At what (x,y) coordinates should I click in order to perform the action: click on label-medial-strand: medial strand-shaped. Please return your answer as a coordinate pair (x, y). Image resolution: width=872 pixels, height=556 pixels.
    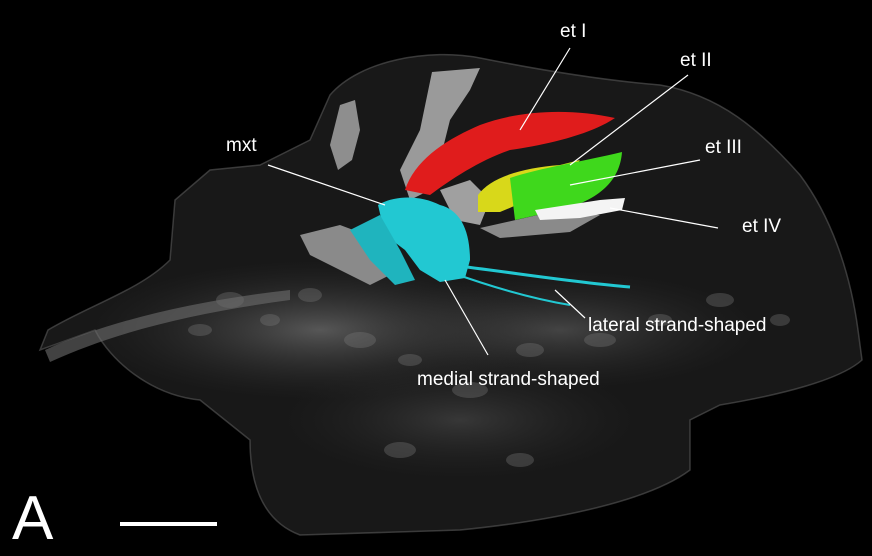
    Looking at the image, I should click on (508, 379).